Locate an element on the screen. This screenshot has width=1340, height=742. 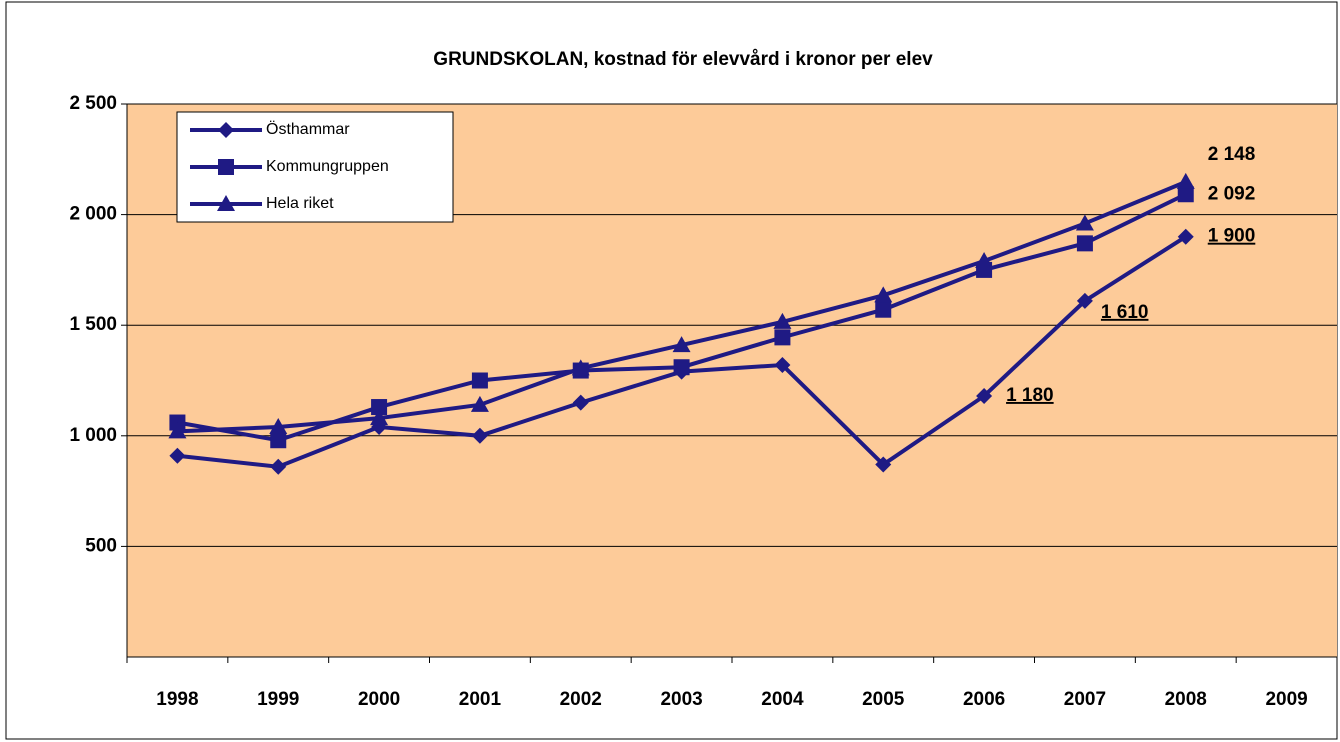
x-tick-label: 2000 is located at coordinates (379, 699).